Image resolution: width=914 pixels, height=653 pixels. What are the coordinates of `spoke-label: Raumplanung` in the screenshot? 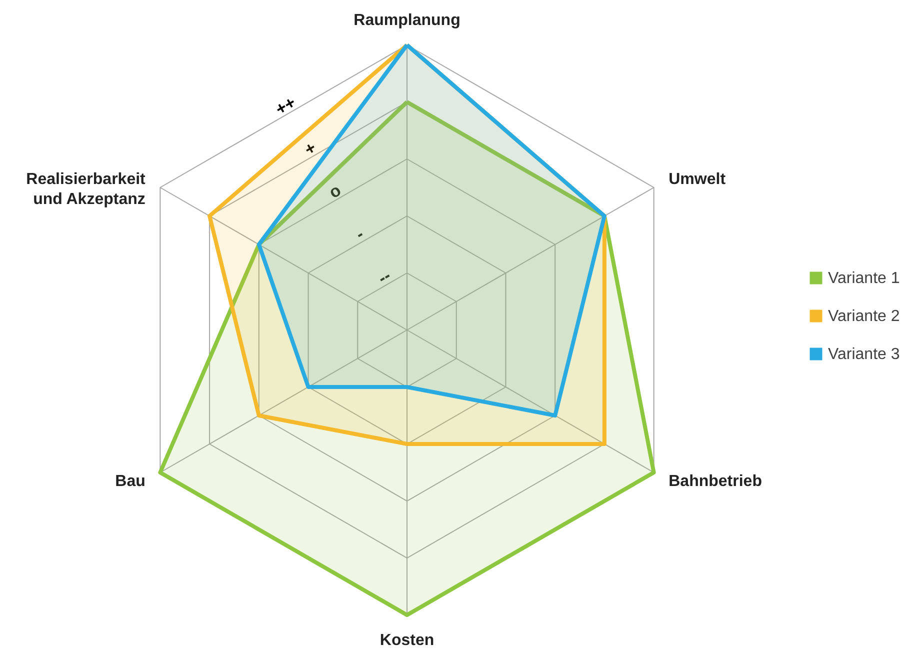 It's located at (407, 20).